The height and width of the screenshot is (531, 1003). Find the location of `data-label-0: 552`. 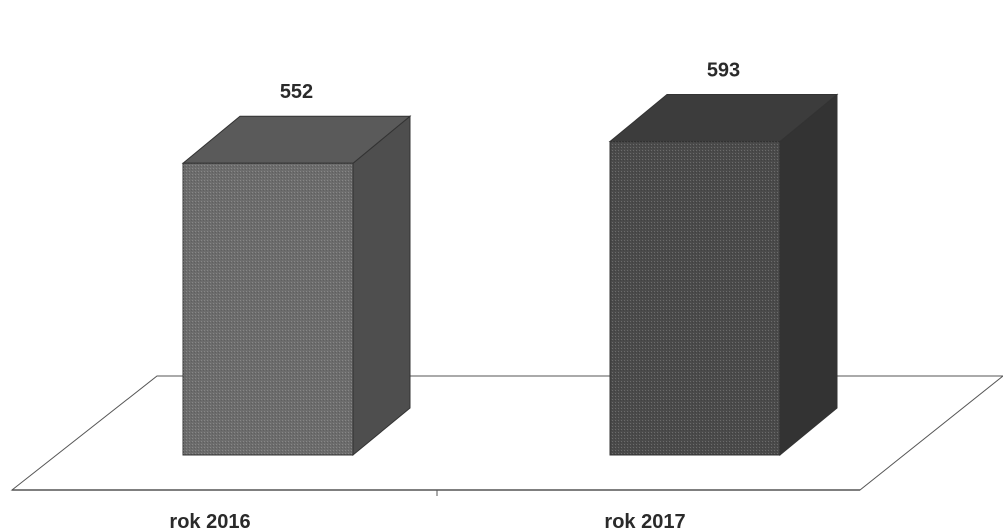

data-label-0: 552 is located at coordinates (296, 92).